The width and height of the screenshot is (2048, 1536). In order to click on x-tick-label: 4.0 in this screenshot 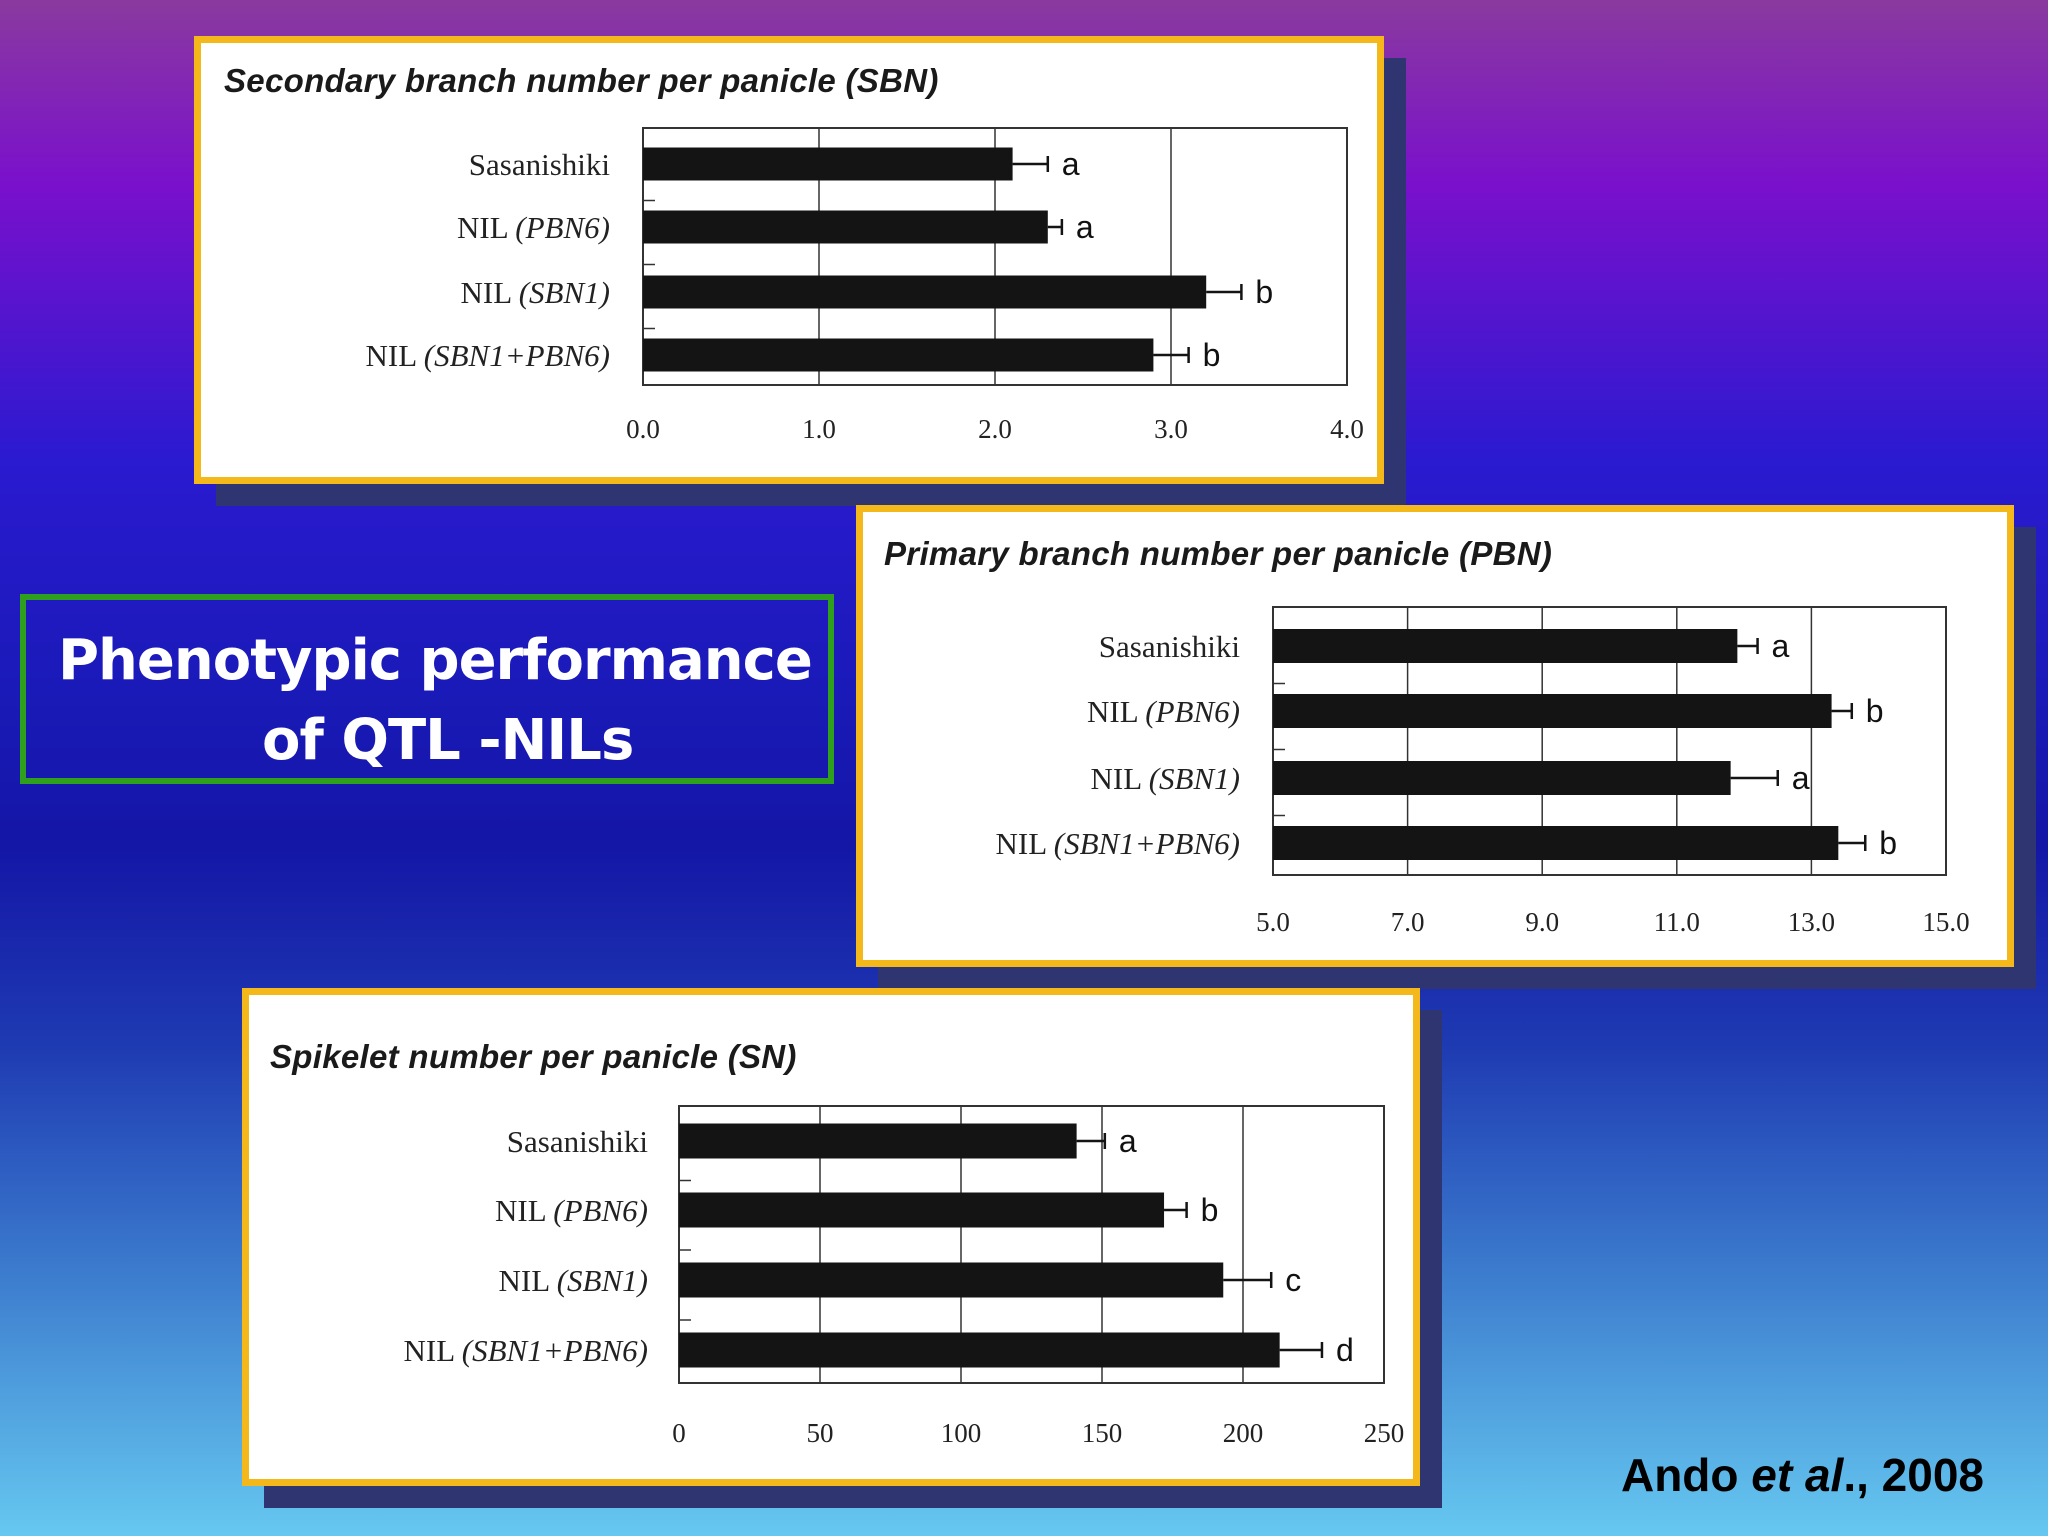, I will do `click(1347, 429)`.